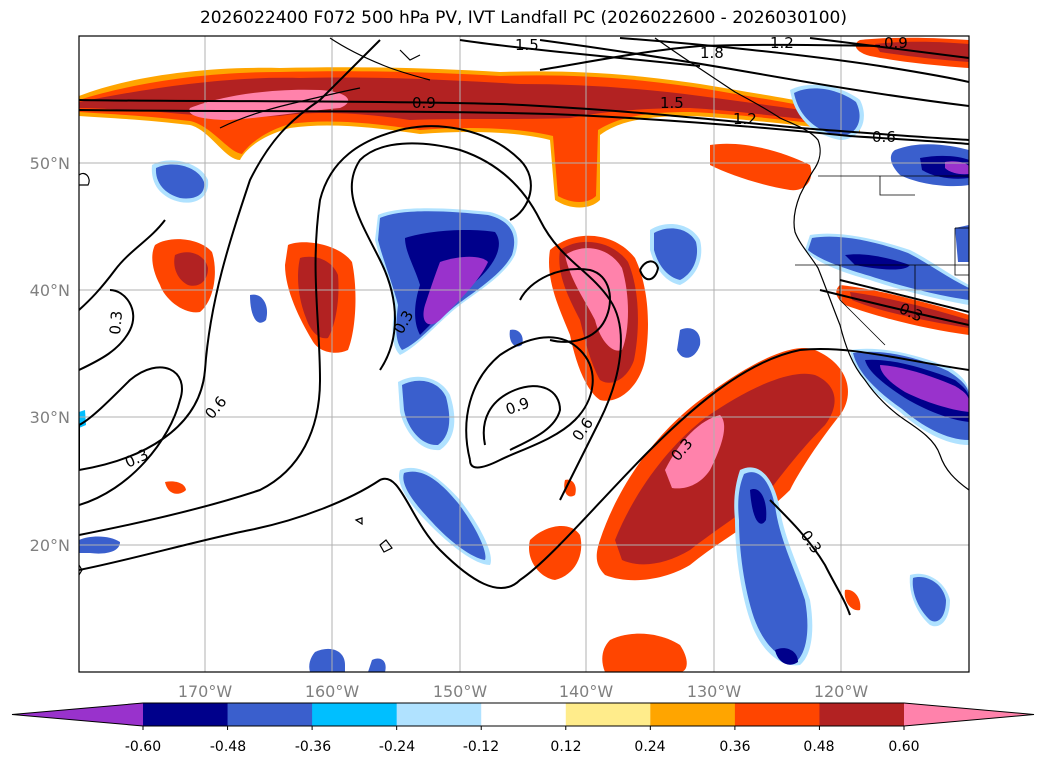  Describe the element at coordinates (116, 322) in the screenshot. I see `contour-label: 0.3` at that location.